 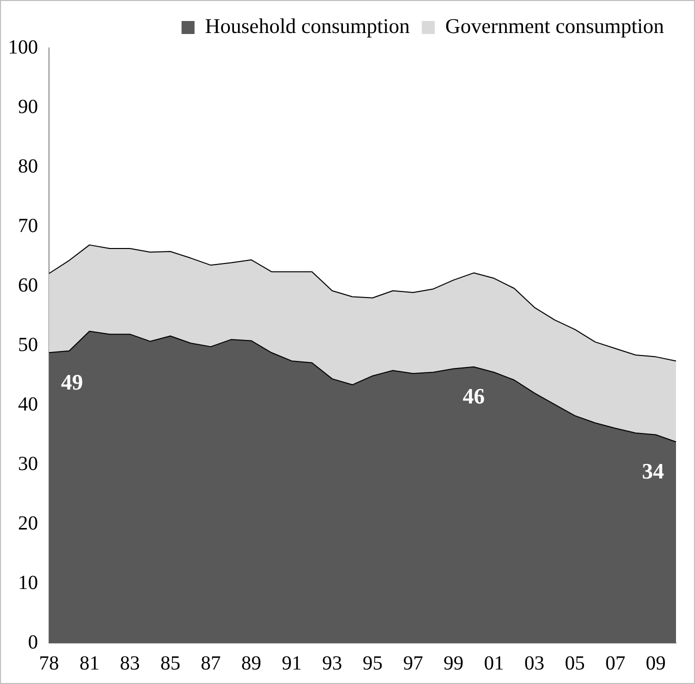 I want to click on x-tick-label: 78, so click(x=49, y=663).